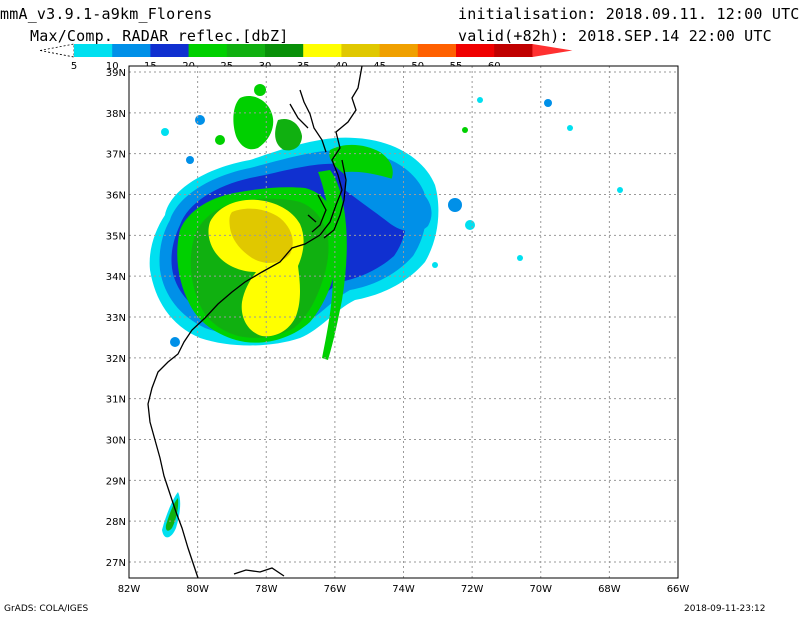 The width and height of the screenshot is (800, 618). Describe the element at coordinates (615, 36) in the screenshot. I see `valid-time: valid(+82h): 2018.SEP.14 22:00 UTC` at that location.